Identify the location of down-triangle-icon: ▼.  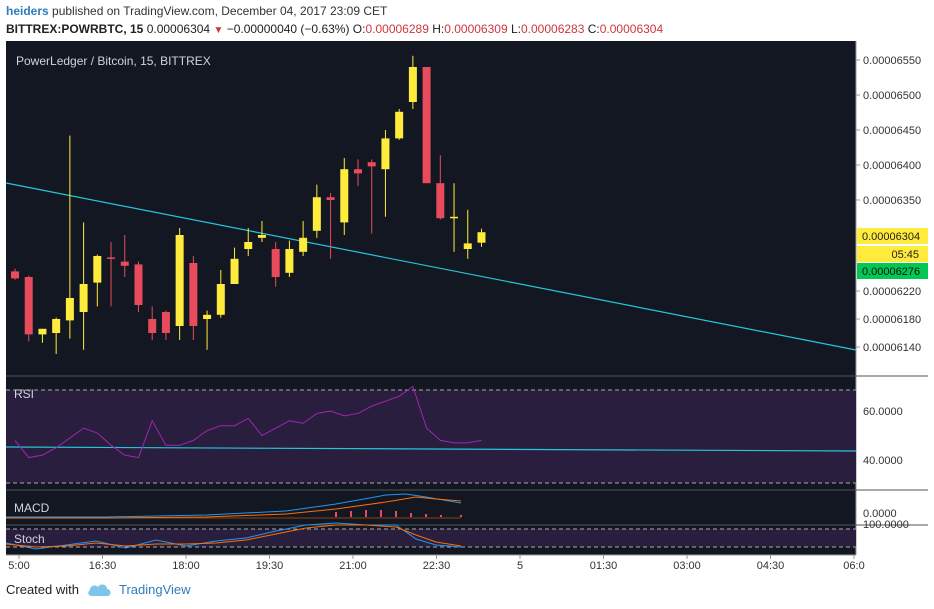
(218, 30).